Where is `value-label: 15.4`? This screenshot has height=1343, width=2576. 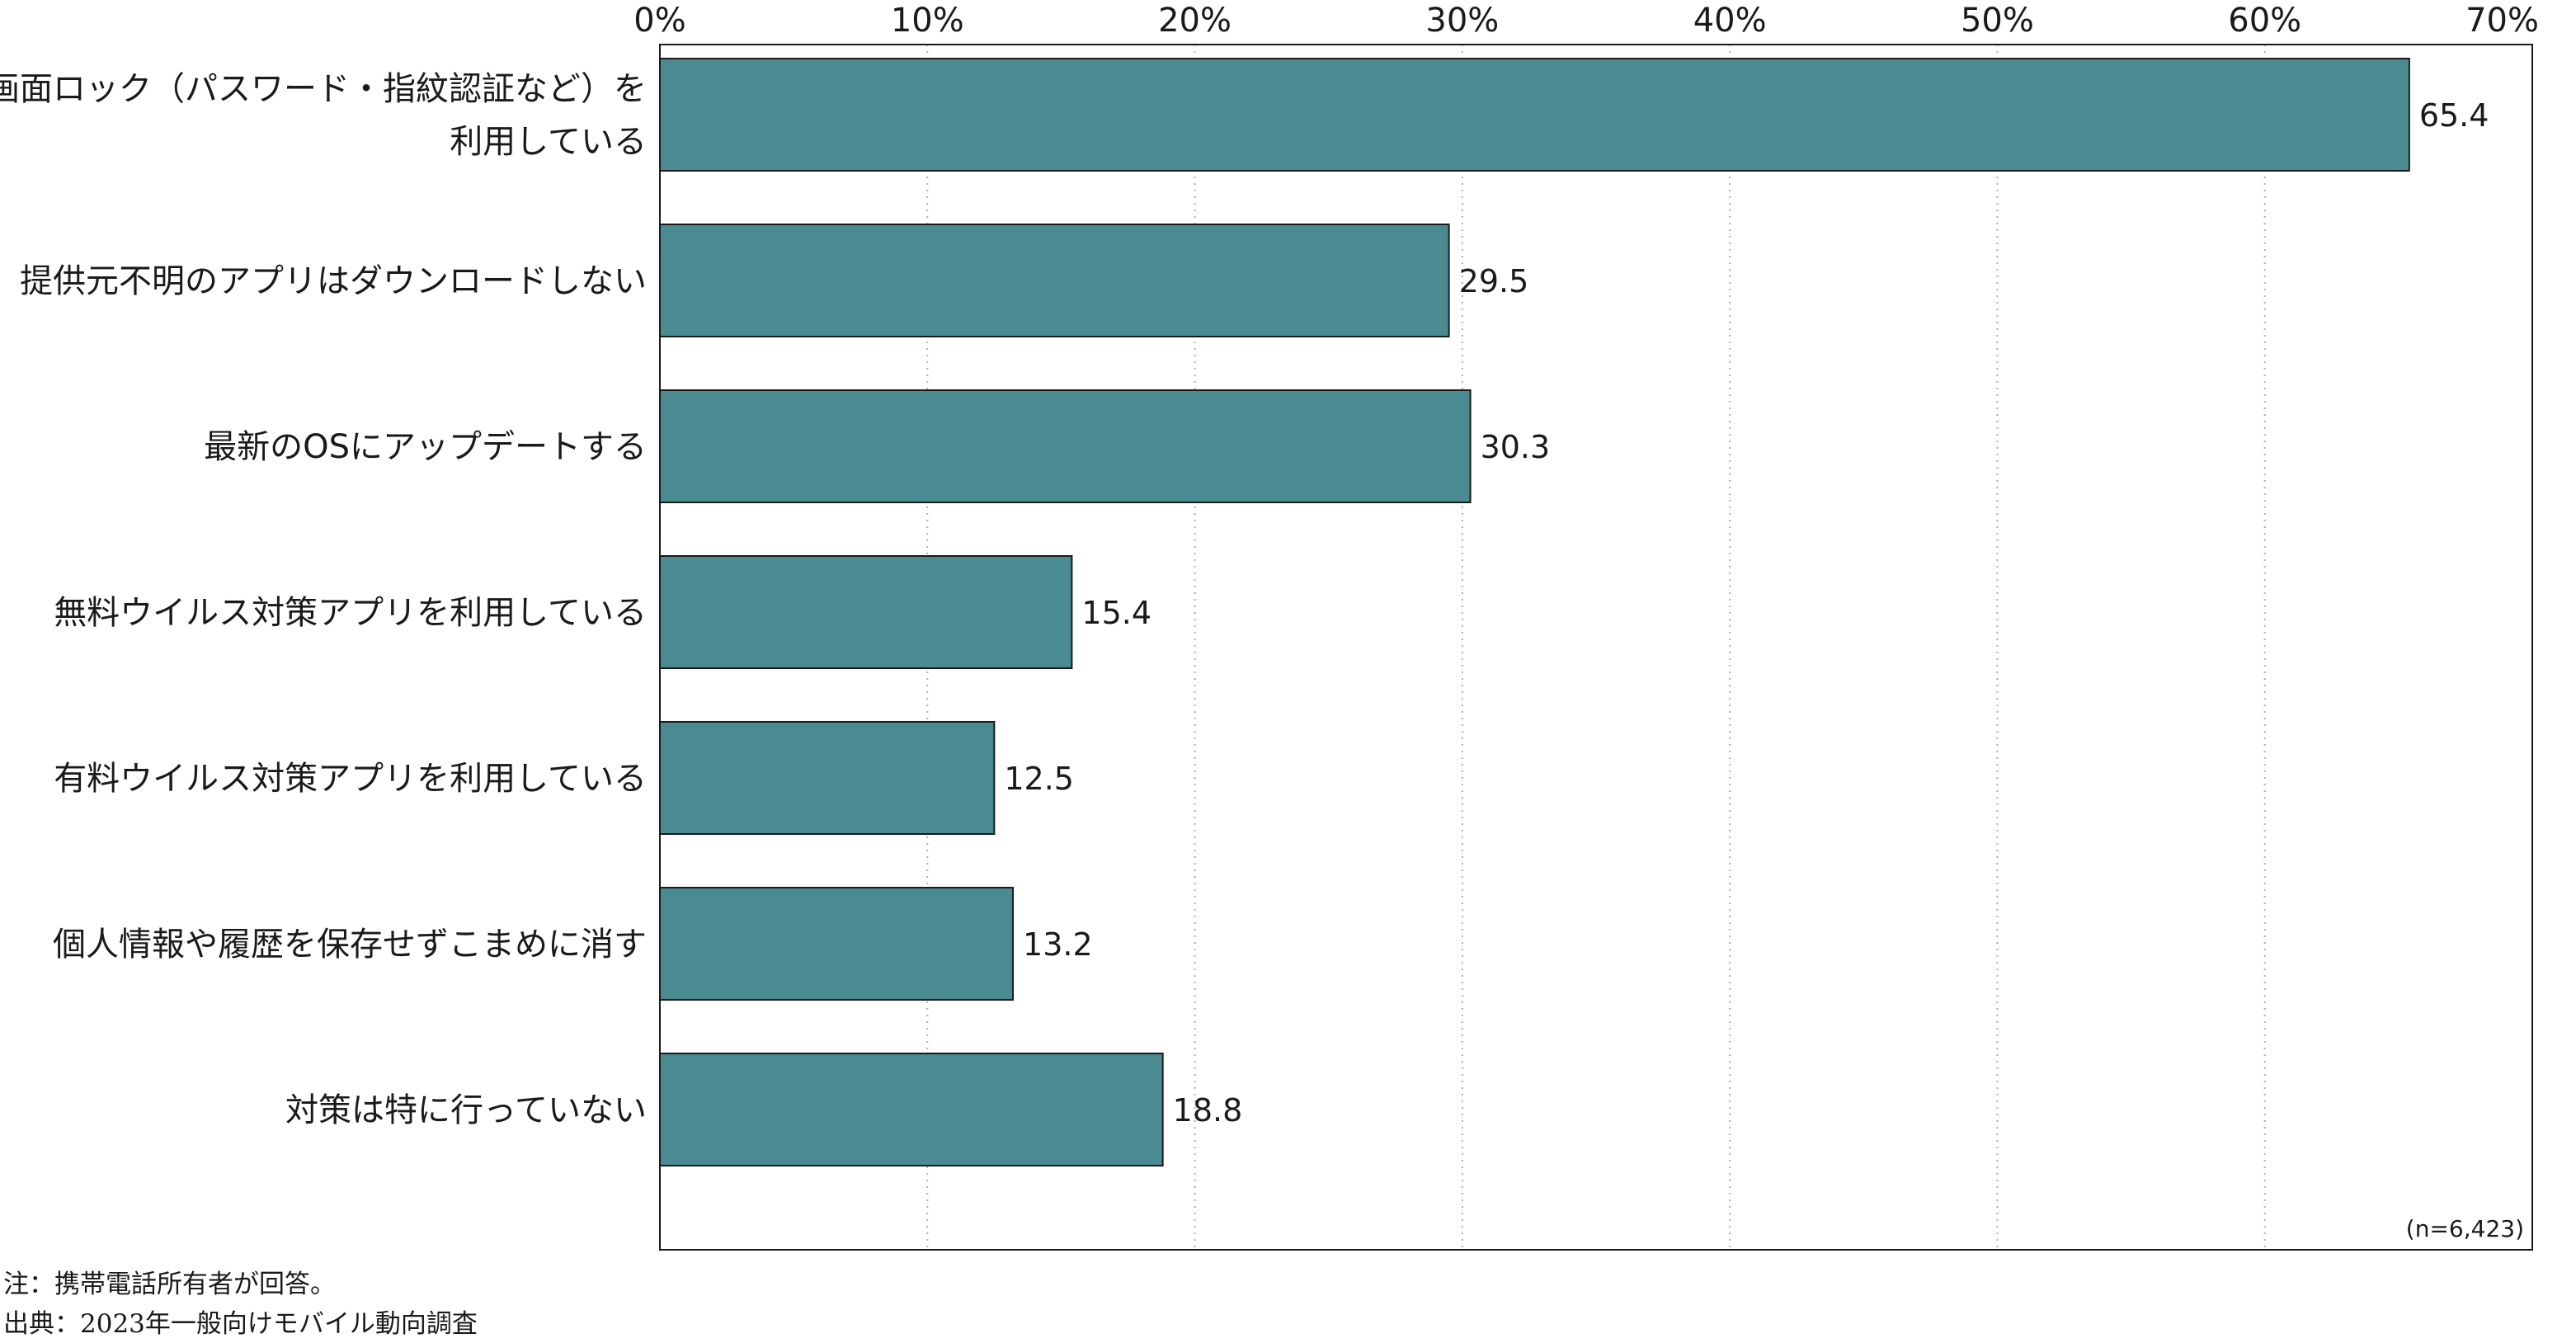 value-label: 15.4 is located at coordinates (1116, 613).